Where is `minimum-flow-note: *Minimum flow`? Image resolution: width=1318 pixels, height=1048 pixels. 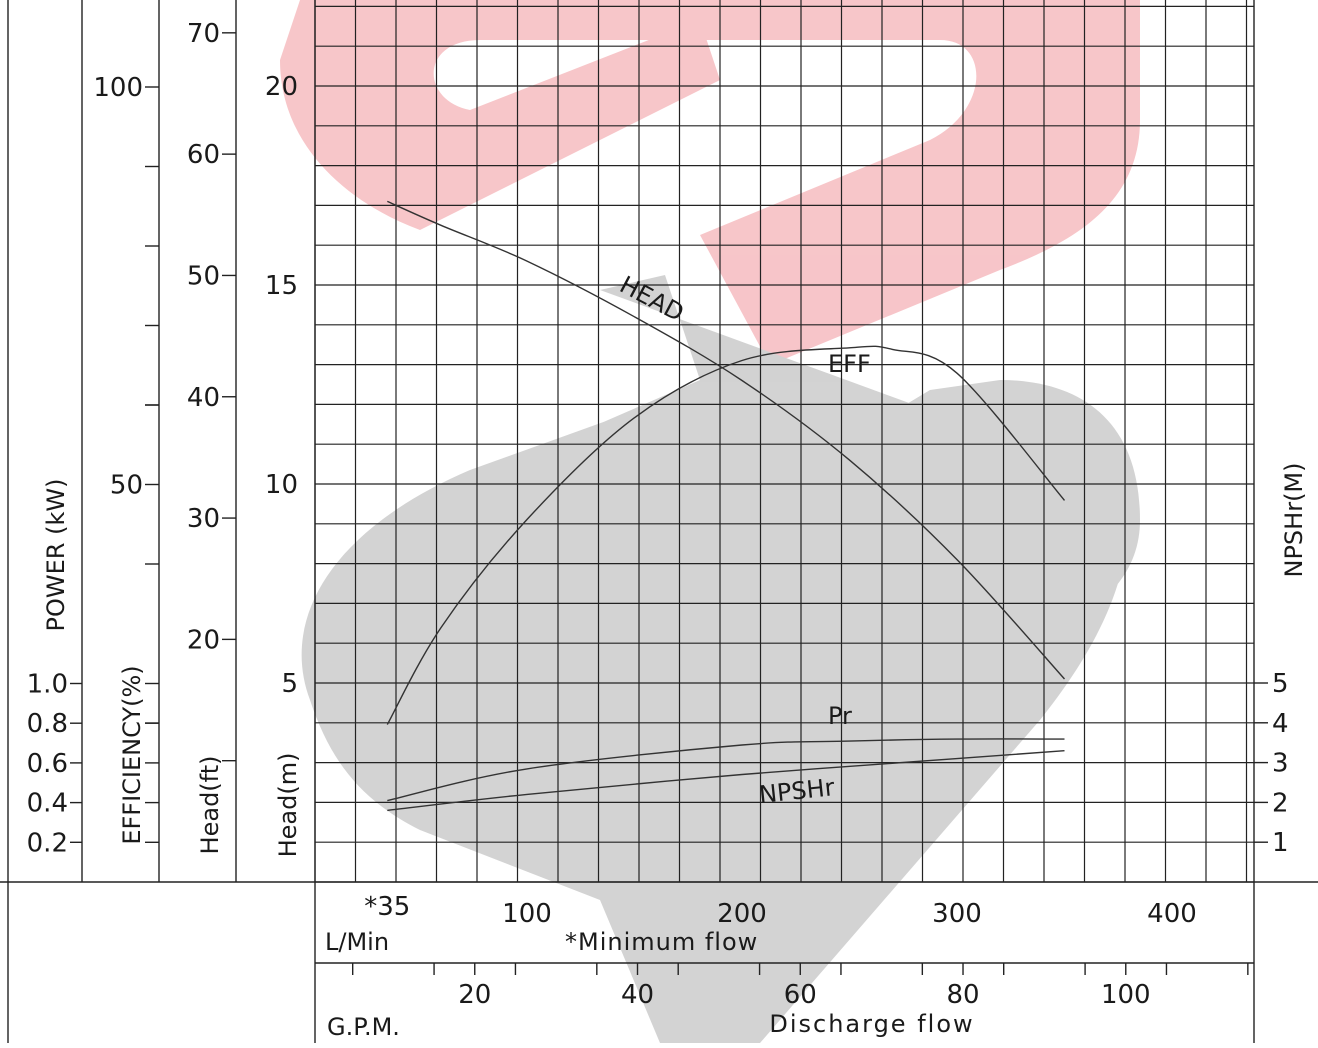
minimum-flow-note: *Minimum flow is located at coordinates (661, 942).